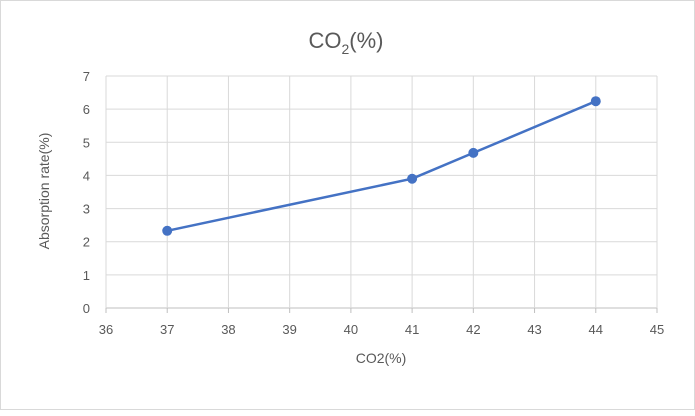 Image resolution: width=695 pixels, height=416 pixels. What do you see at coordinates (86, 175) in the screenshot?
I see `y-tick-label: 4` at bounding box center [86, 175].